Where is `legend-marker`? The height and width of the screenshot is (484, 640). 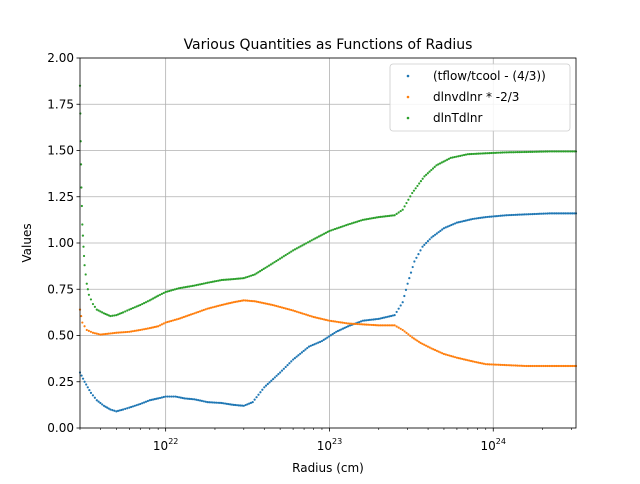 legend-marker is located at coordinates (408, 76).